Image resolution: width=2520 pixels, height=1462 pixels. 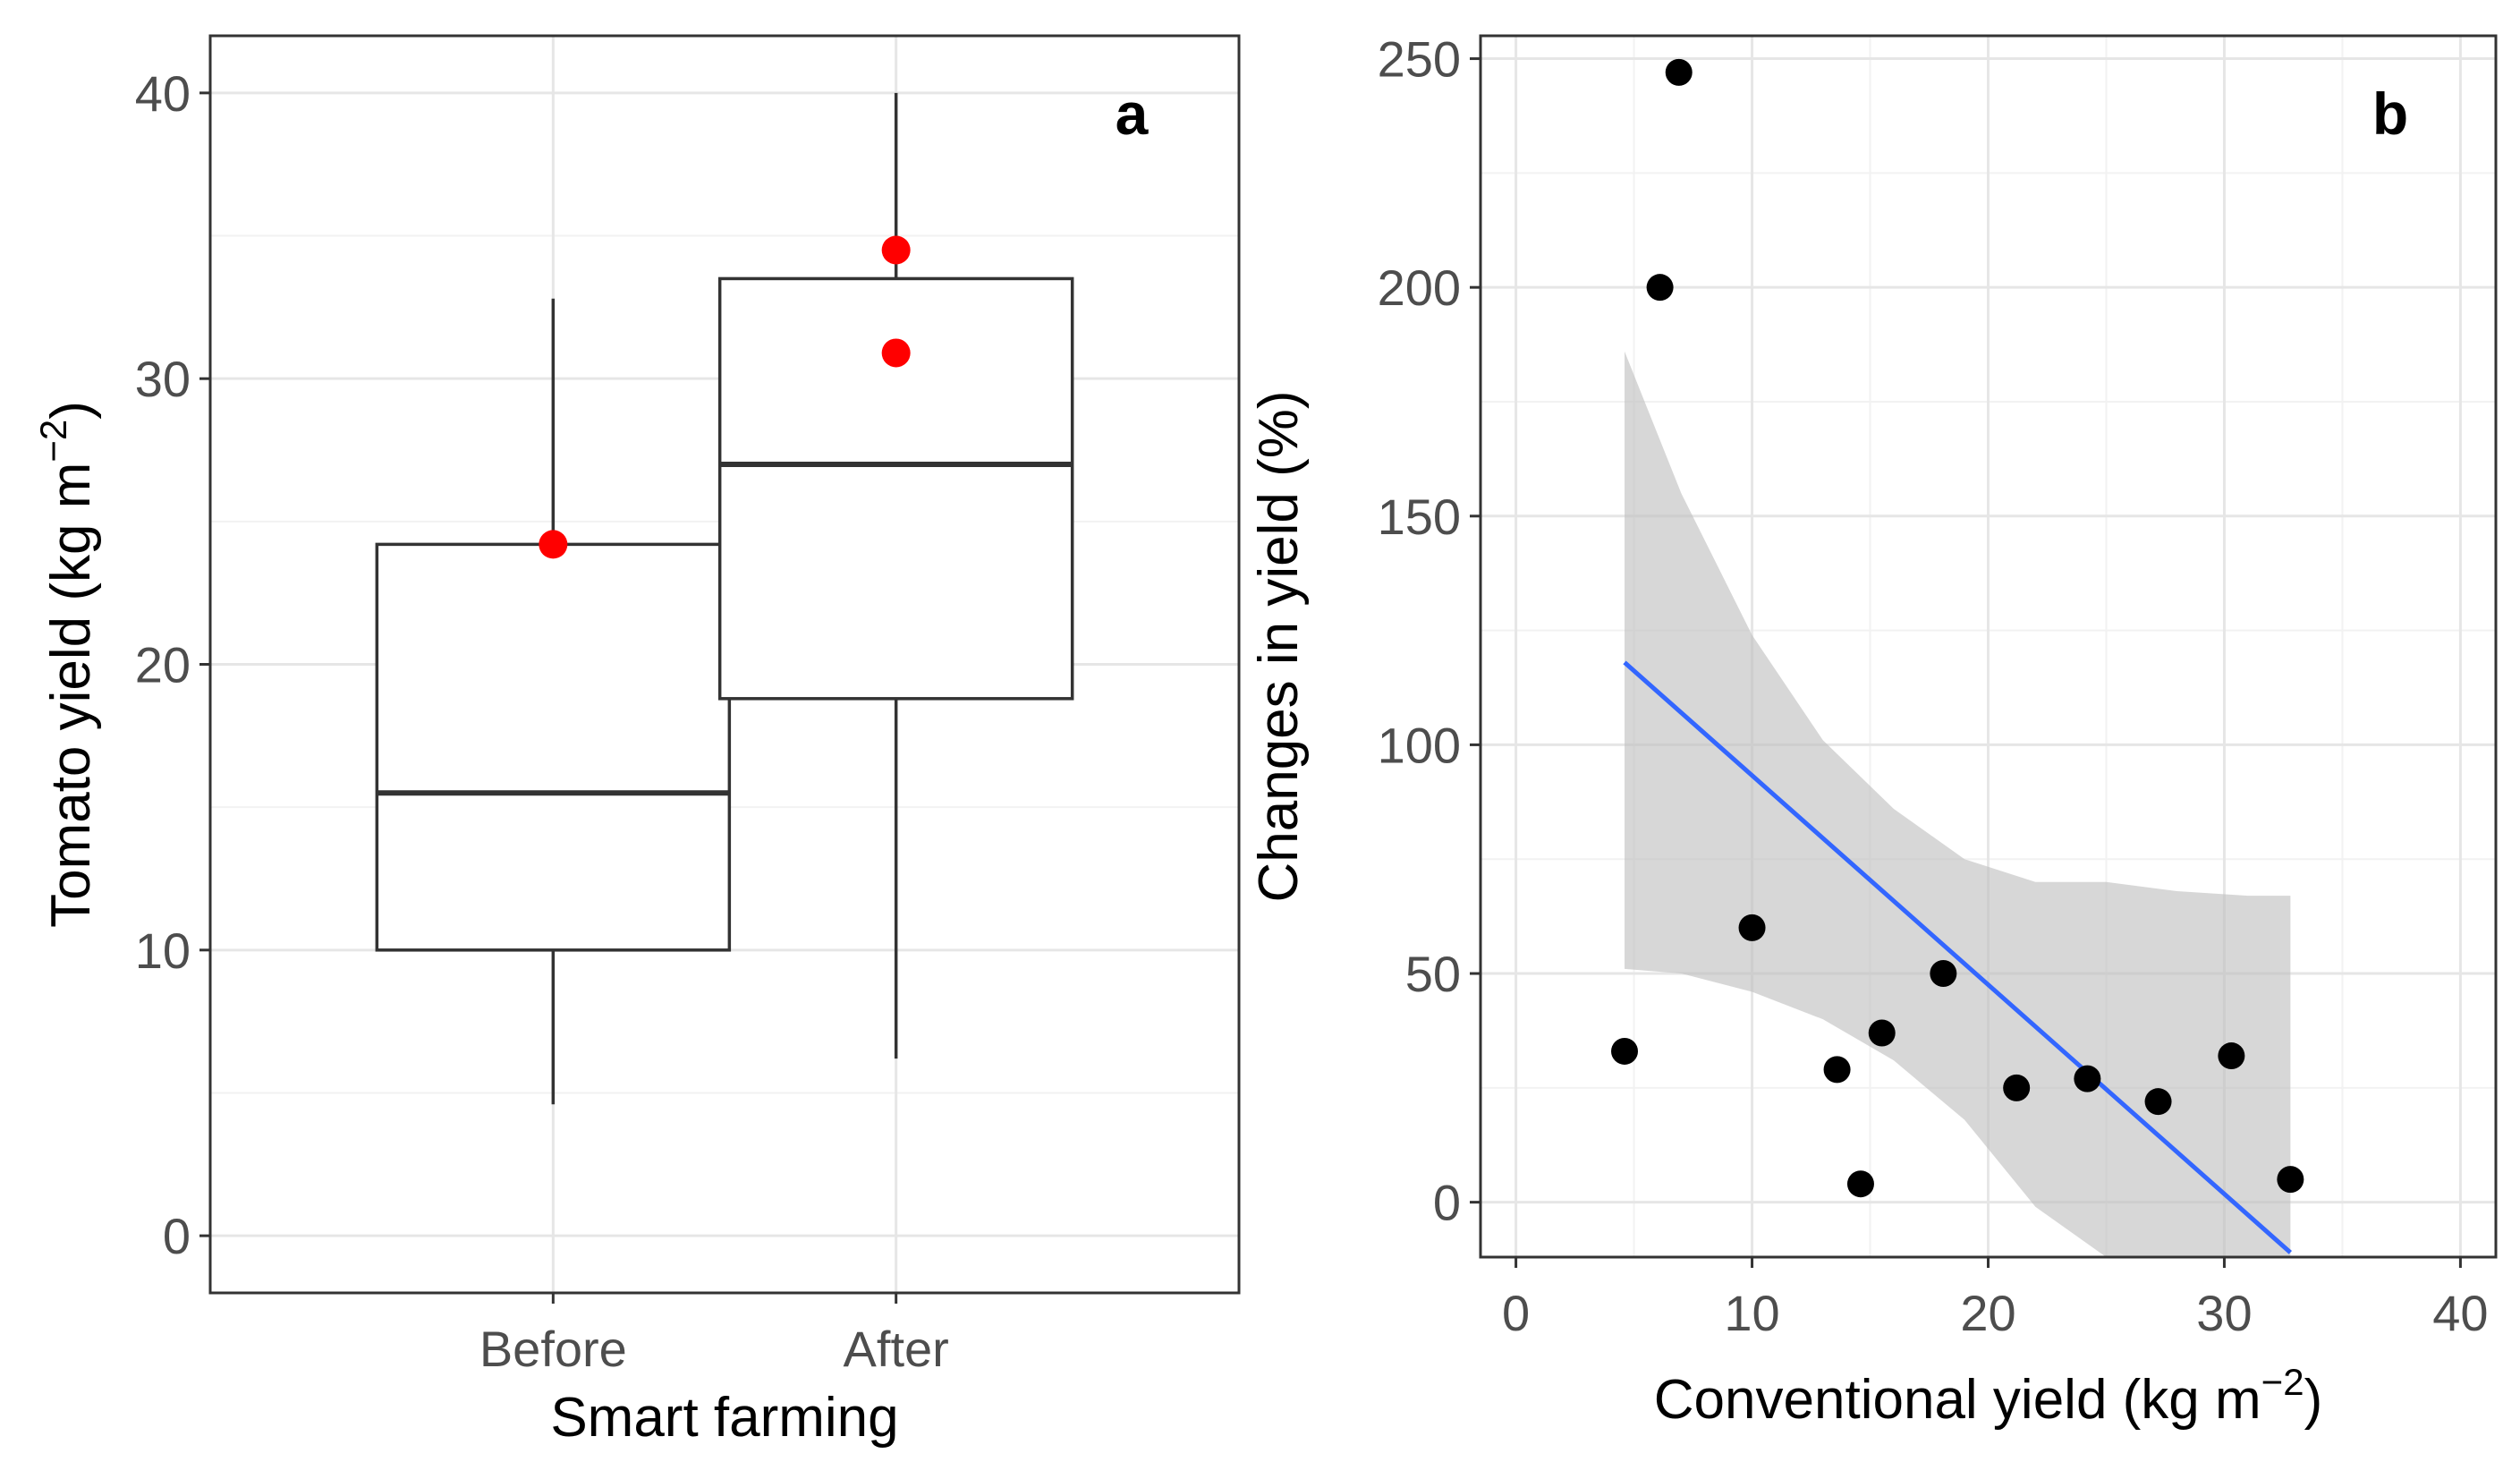 I want to click on y-tick-label: 10, so click(x=163, y=950).